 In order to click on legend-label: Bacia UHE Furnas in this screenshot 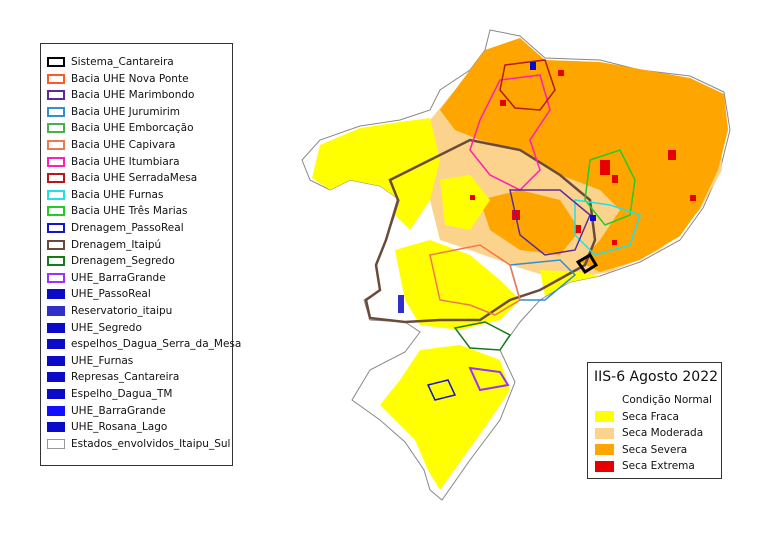, I will do `click(117, 194)`.